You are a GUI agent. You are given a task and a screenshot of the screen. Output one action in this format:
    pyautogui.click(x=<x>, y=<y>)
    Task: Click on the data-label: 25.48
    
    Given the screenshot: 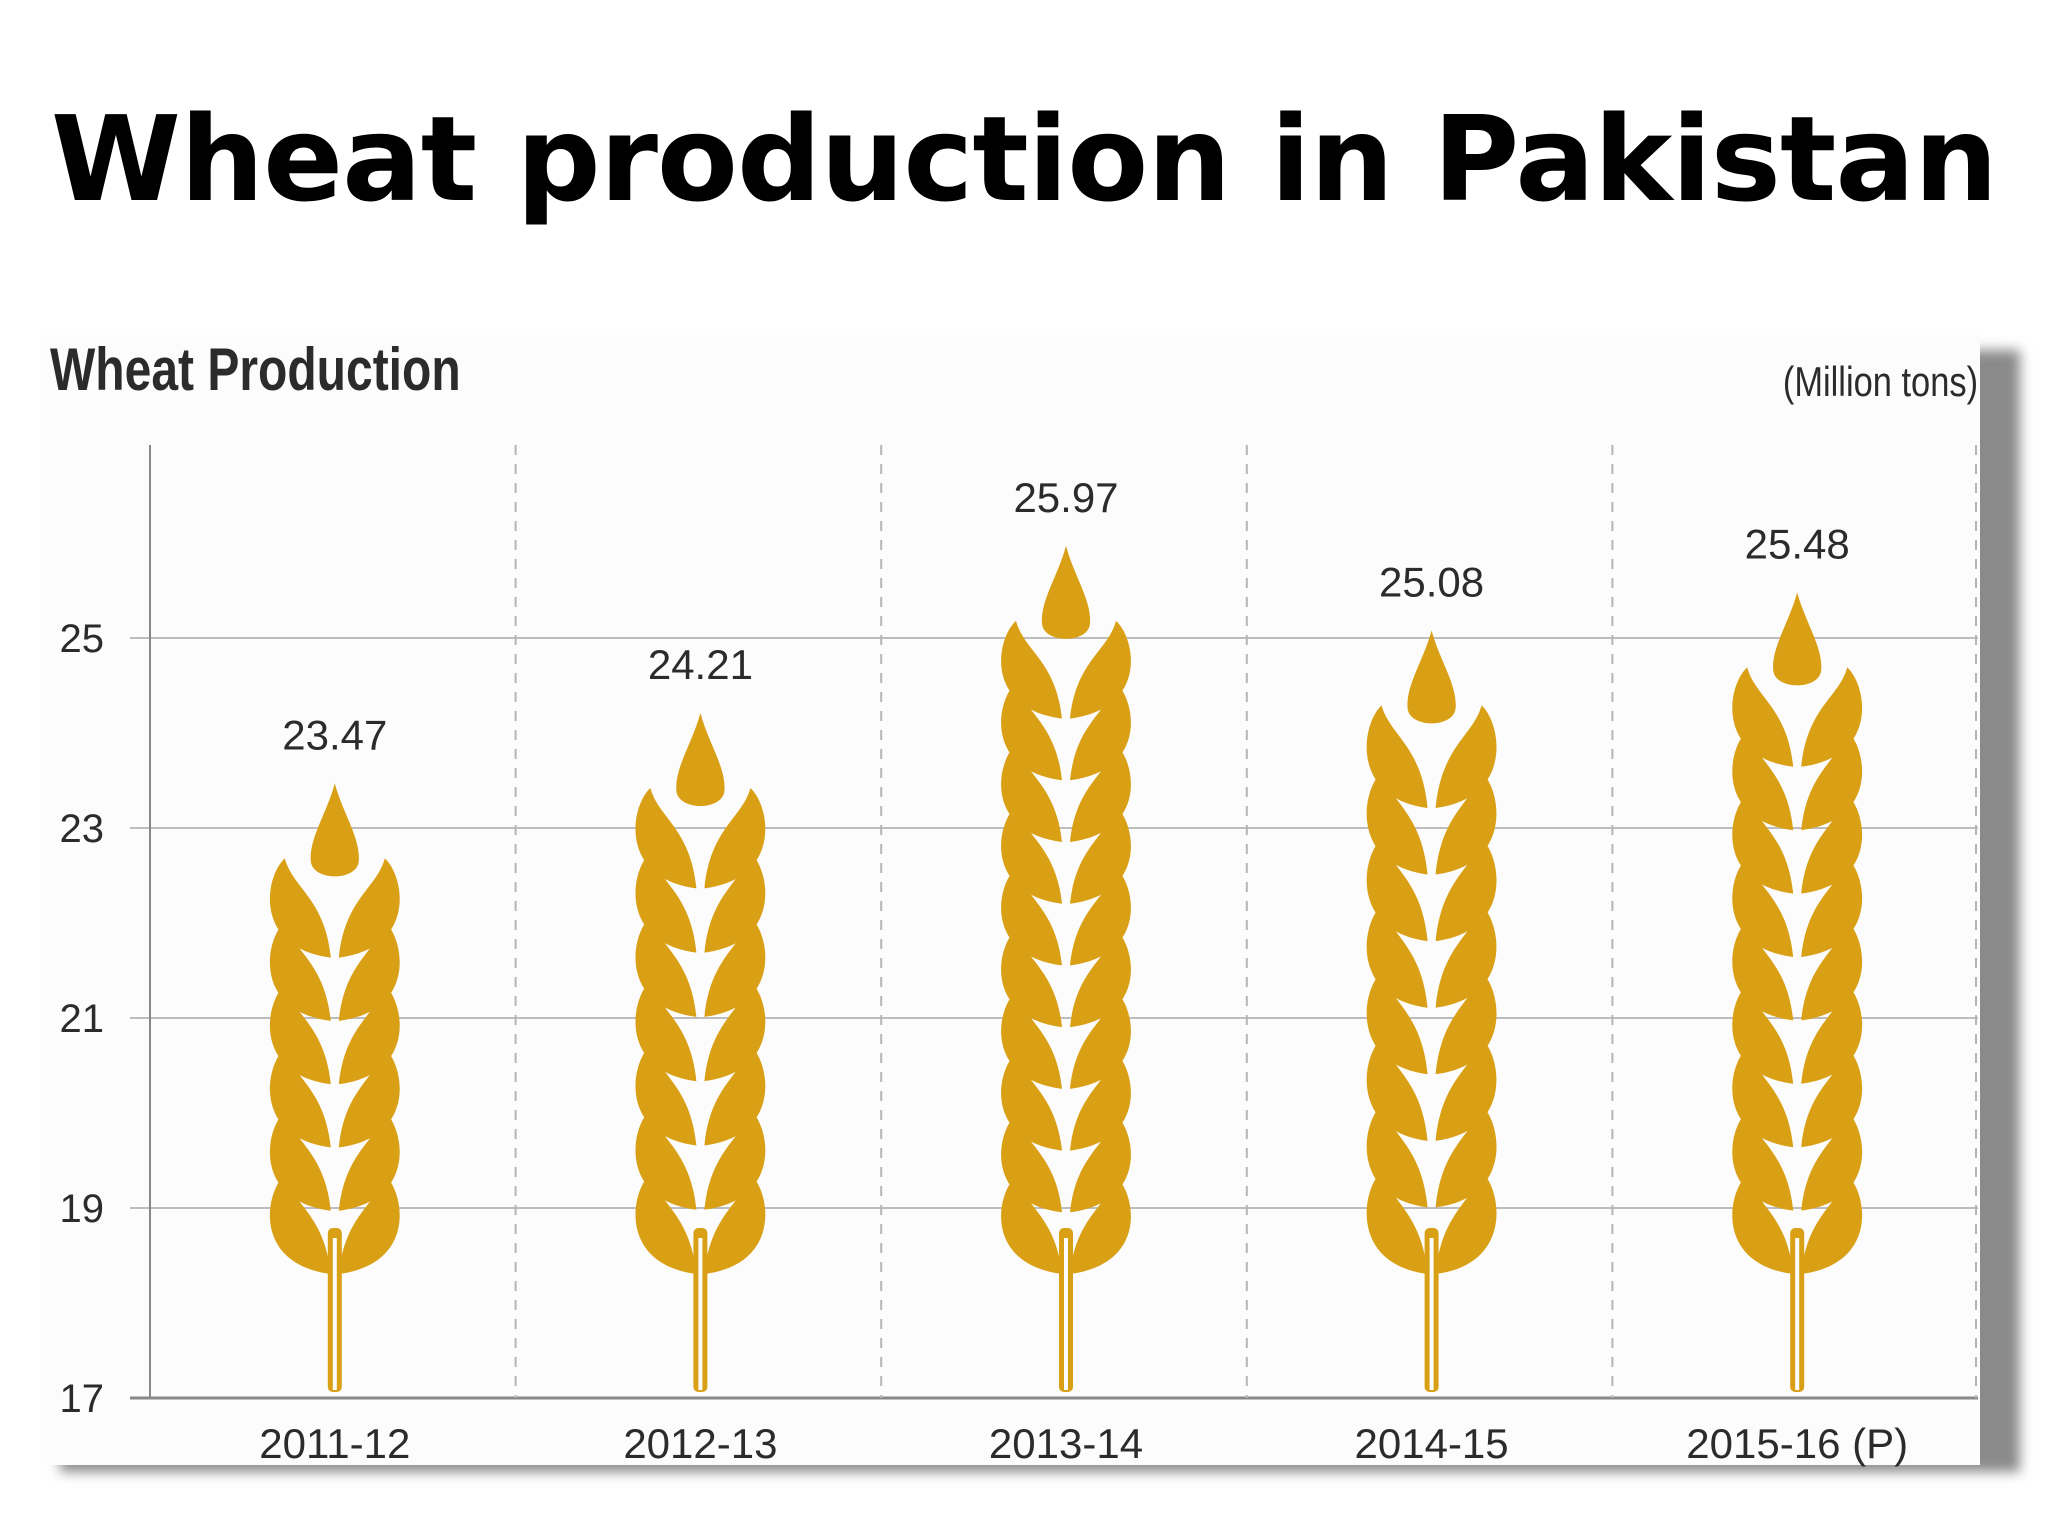 What is the action you would take?
    pyautogui.click(x=1797, y=543)
    